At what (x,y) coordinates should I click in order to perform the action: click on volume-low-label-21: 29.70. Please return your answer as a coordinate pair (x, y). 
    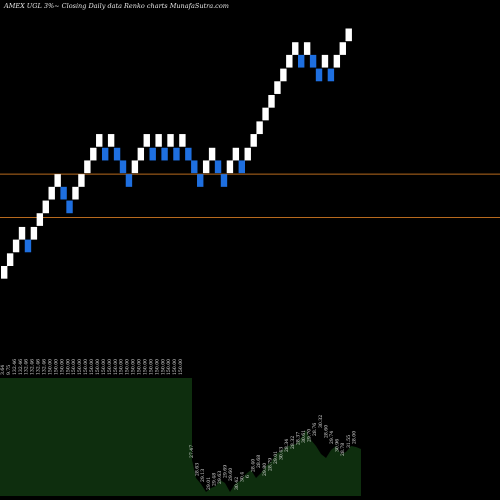
    Looking at the image, I should click on (310, 435).